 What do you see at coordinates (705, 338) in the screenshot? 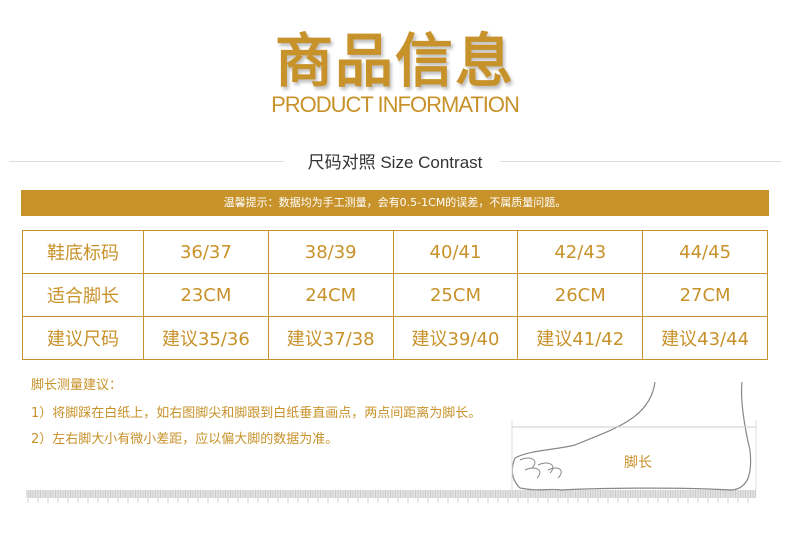
I see `cell: 建议43/44` at bounding box center [705, 338].